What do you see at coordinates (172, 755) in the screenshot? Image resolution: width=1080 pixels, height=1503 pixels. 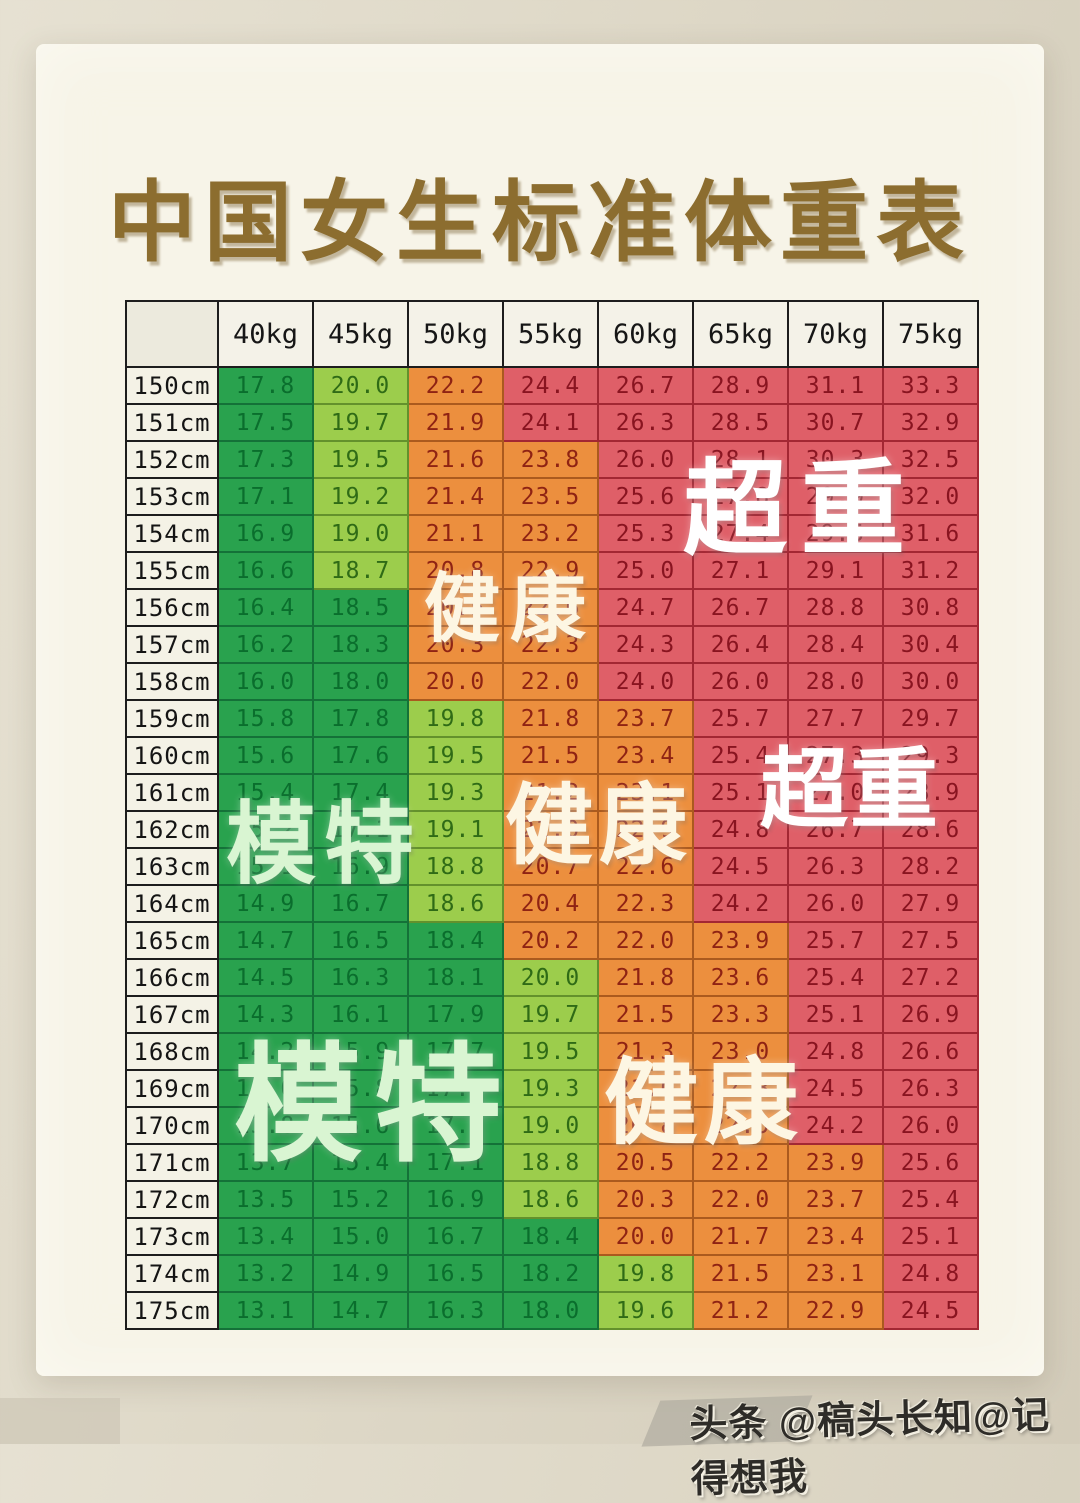 I see `height-row-label: 160cm` at bounding box center [172, 755].